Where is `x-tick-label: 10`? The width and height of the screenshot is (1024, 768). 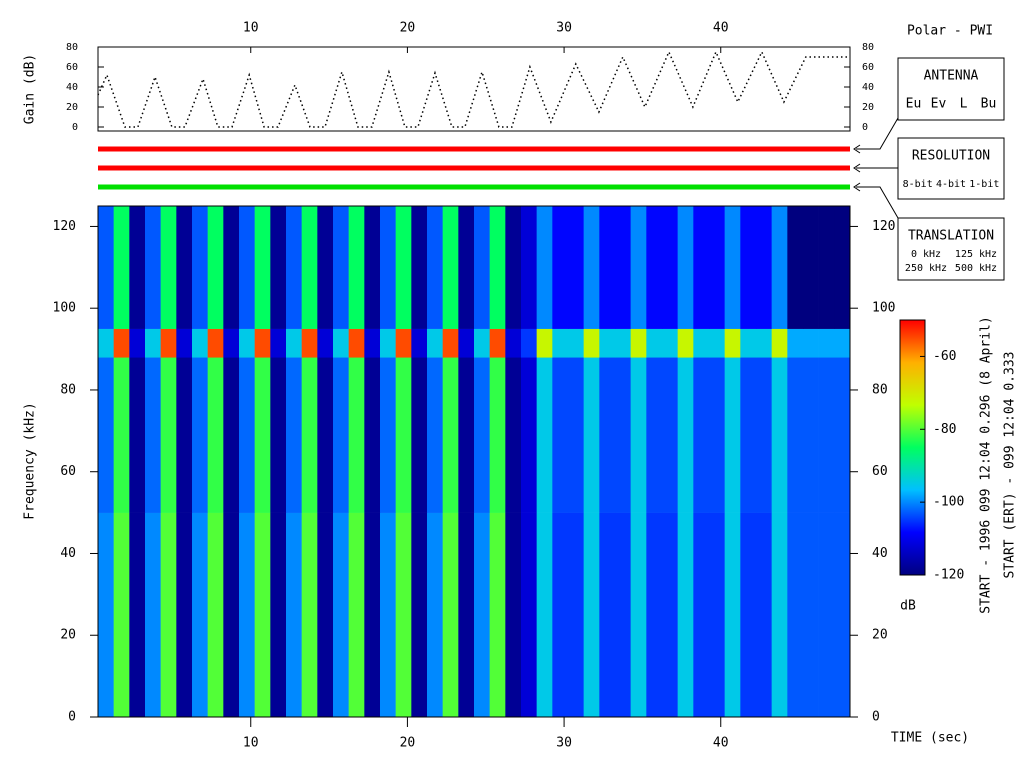 x-tick-label: 10 is located at coordinates (251, 28).